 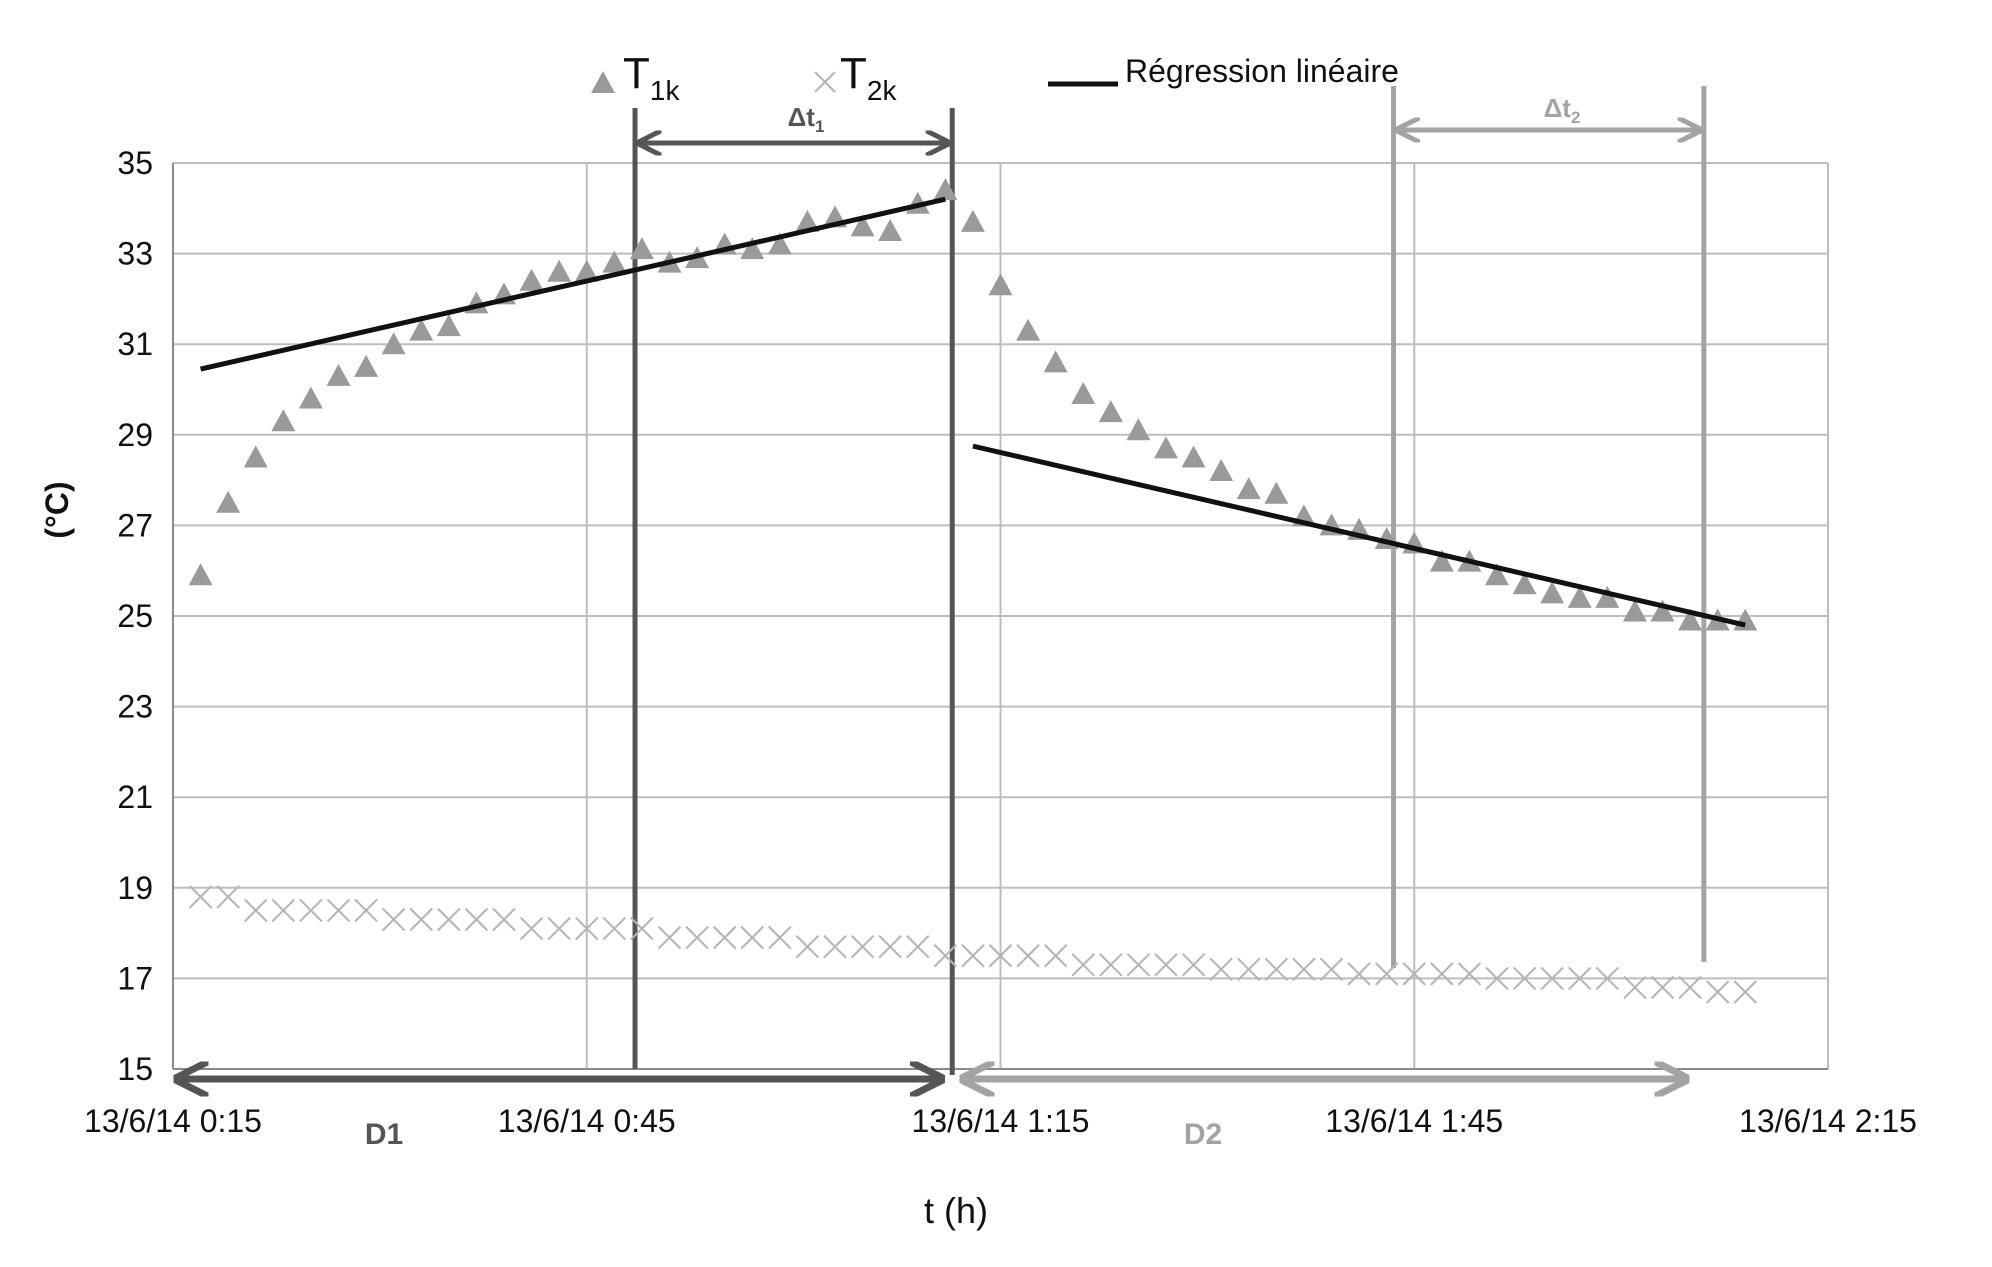 What do you see at coordinates (135, 616) in the screenshot?
I see `y-tick-label: 25` at bounding box center [135, 616].